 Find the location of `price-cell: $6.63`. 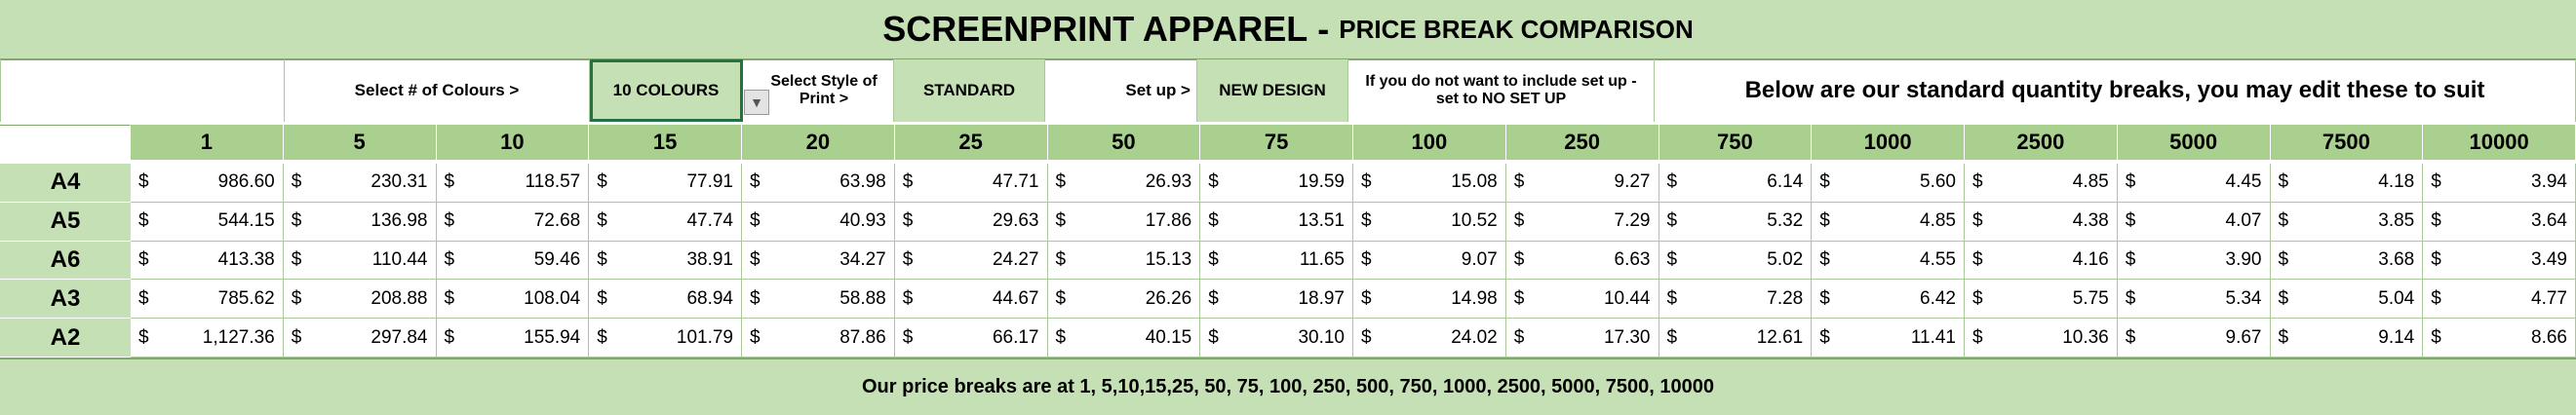

price-cell: $6.63 is located at coordinates (1582, 261).